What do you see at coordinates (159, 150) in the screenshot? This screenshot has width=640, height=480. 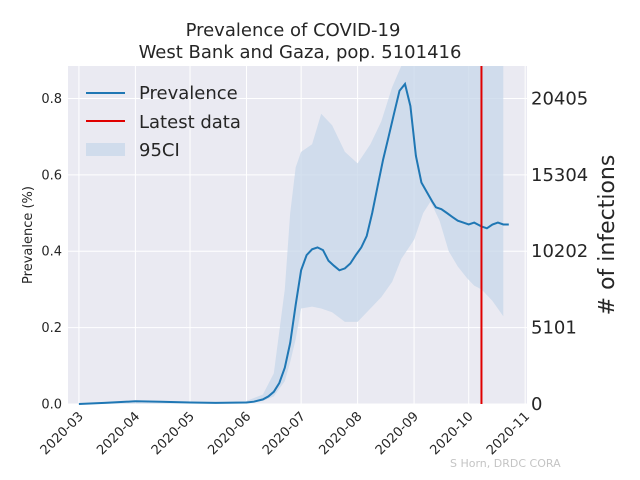 I see `legend-ci-label: 95CI` at bounding box center [159, 150].